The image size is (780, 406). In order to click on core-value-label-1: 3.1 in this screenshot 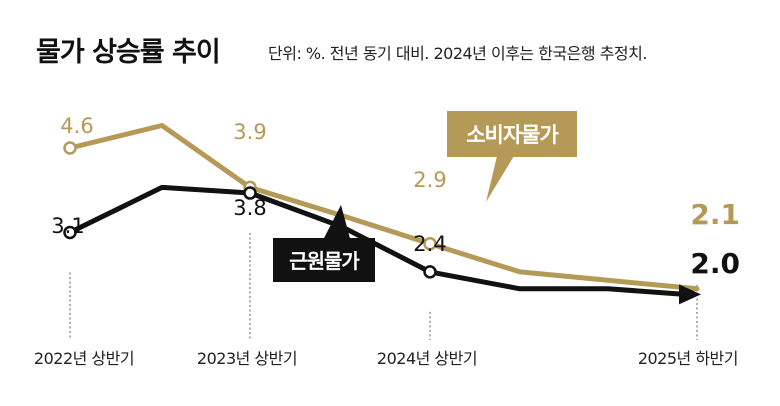, I will do `click(67, 226)`.